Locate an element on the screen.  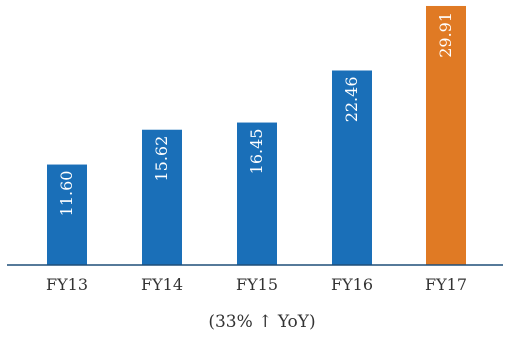
value-label-fy13: 11.60 is located at coordinates (66, 194).